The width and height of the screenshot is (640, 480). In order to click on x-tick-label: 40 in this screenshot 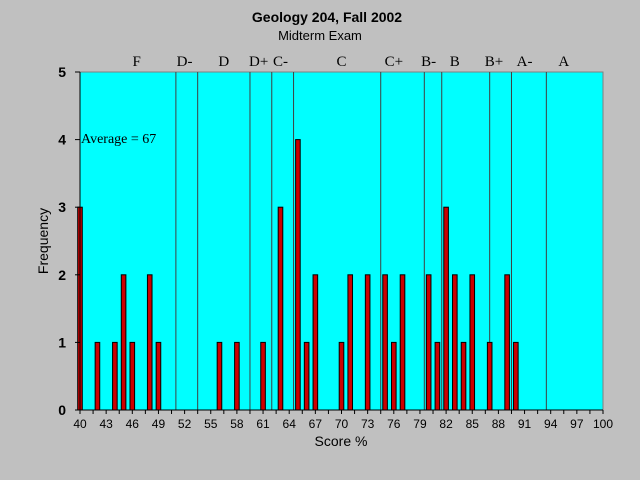, I will do `click(80, 424)`.